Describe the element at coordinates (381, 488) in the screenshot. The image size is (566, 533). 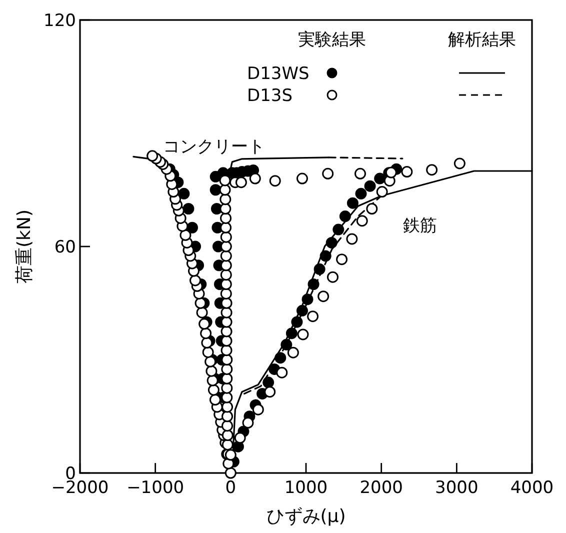
I see `x-tick-label: 2000` at that location.